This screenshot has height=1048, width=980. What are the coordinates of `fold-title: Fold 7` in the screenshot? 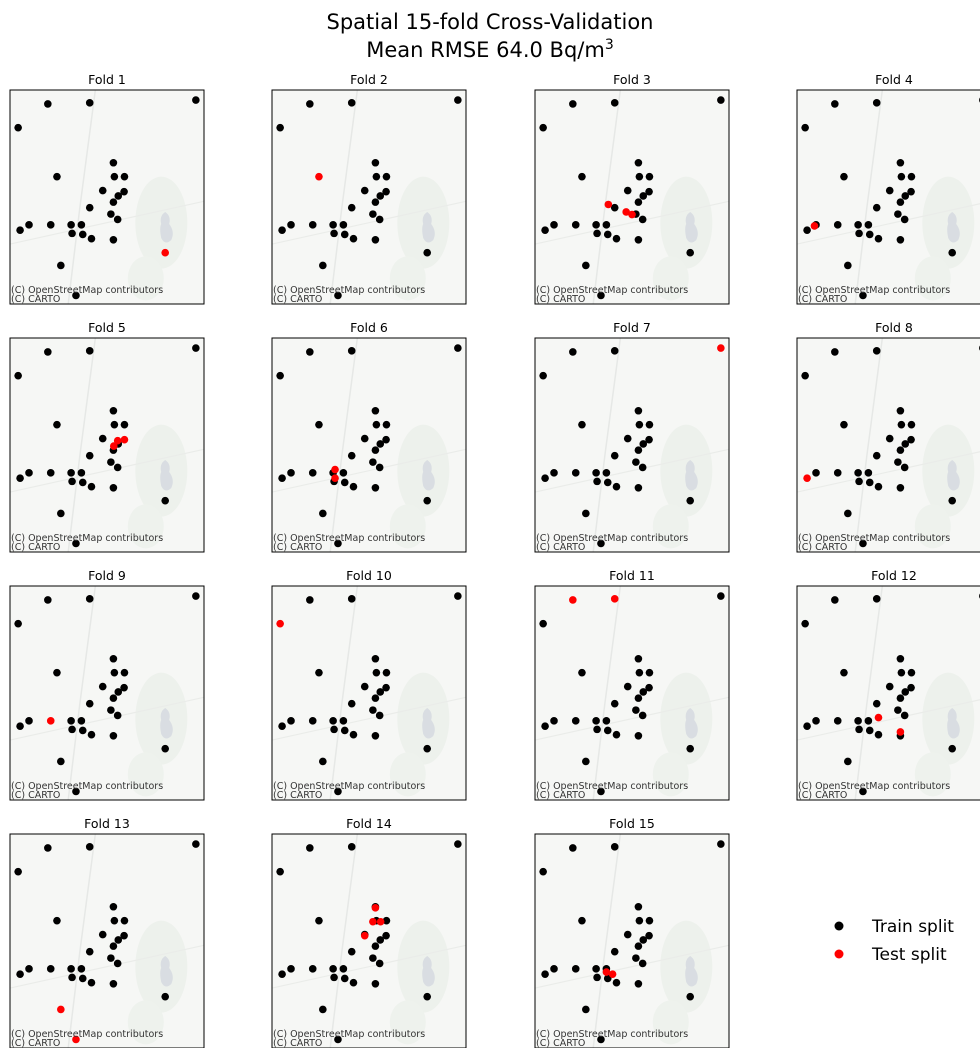 It's located at (632, 327).